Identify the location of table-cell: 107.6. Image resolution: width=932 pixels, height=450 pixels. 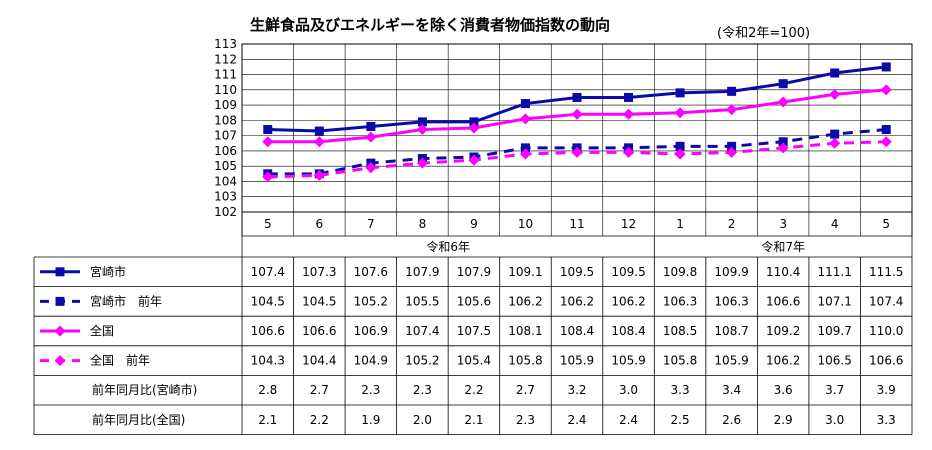
(371, 272).